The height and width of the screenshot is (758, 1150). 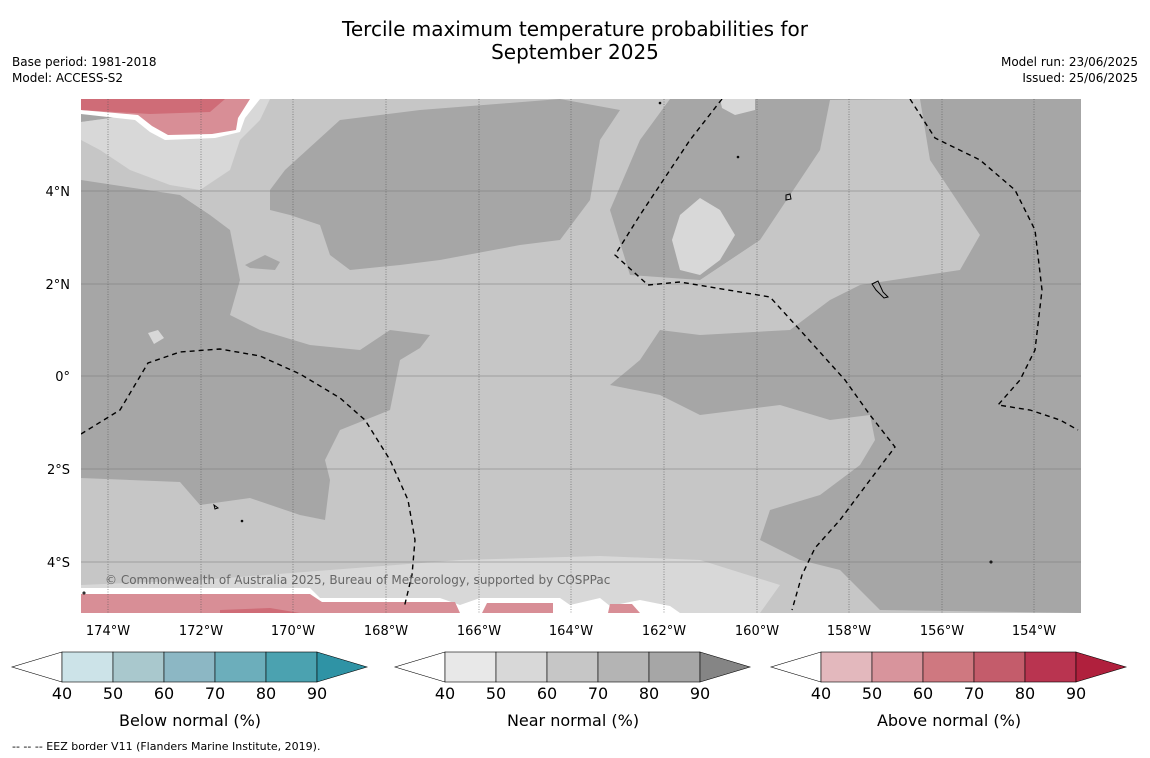 What do you see at coordinates (598, 693) in the screenshot?
I see `colorbar-near-normal-tick: 70` at bounding box center [598, 693].